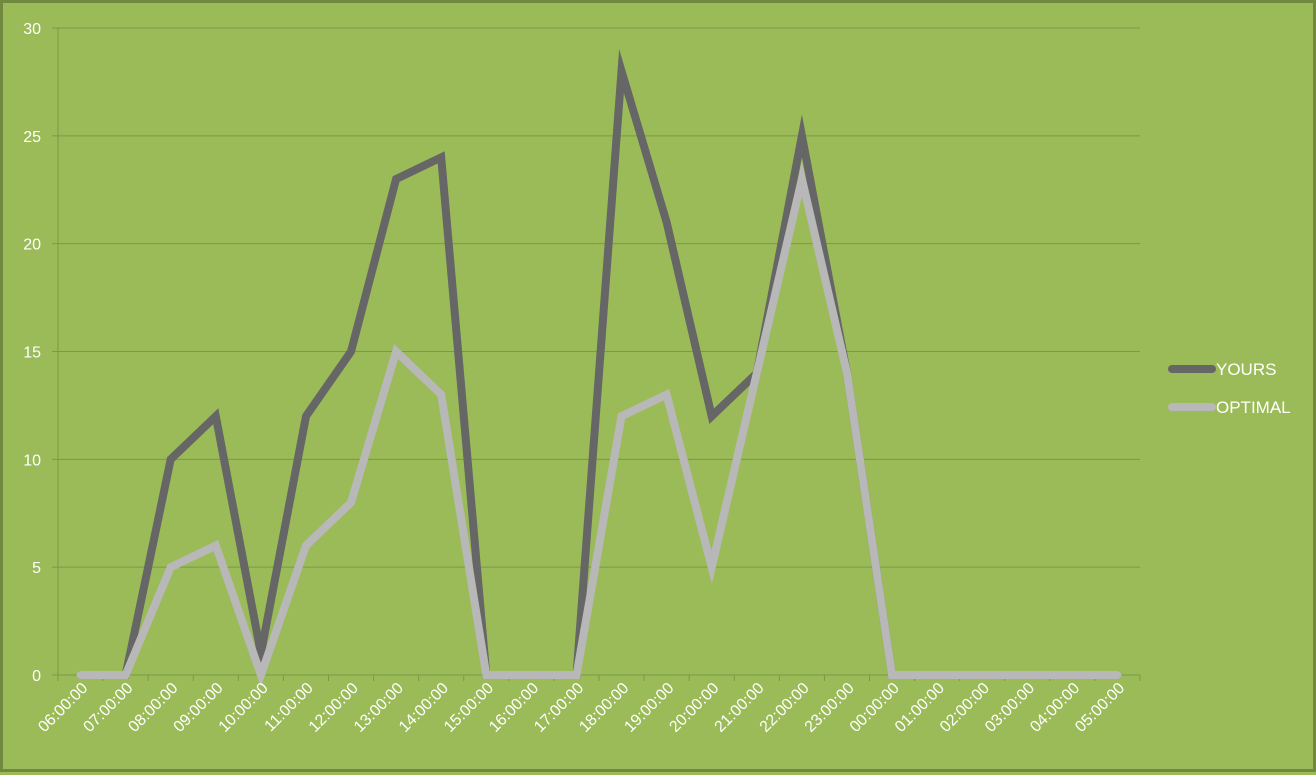 The height and width of the screenshot is (775, 1316). I want to click on legend-label-yours: YOURS, so click(1246, 369).